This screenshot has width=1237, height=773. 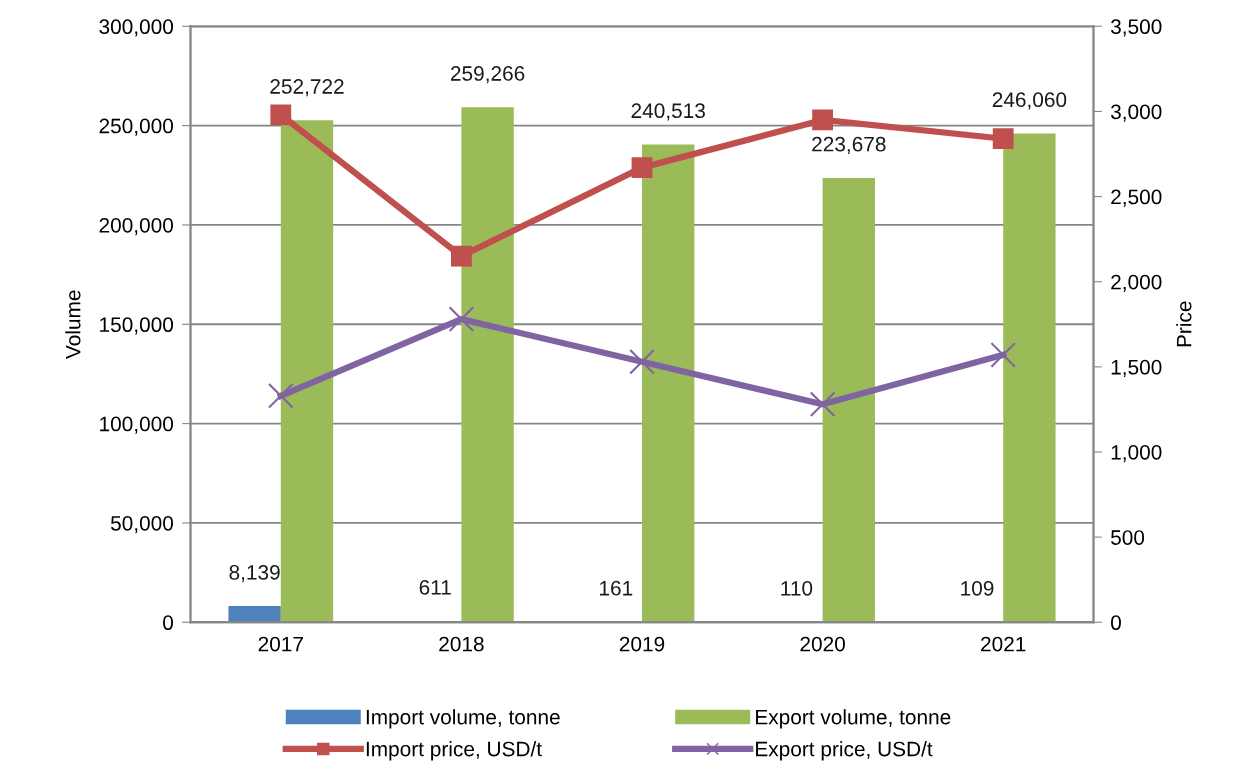 I want to click on x-tick-label: 2021, so click(x=1003, y=644).